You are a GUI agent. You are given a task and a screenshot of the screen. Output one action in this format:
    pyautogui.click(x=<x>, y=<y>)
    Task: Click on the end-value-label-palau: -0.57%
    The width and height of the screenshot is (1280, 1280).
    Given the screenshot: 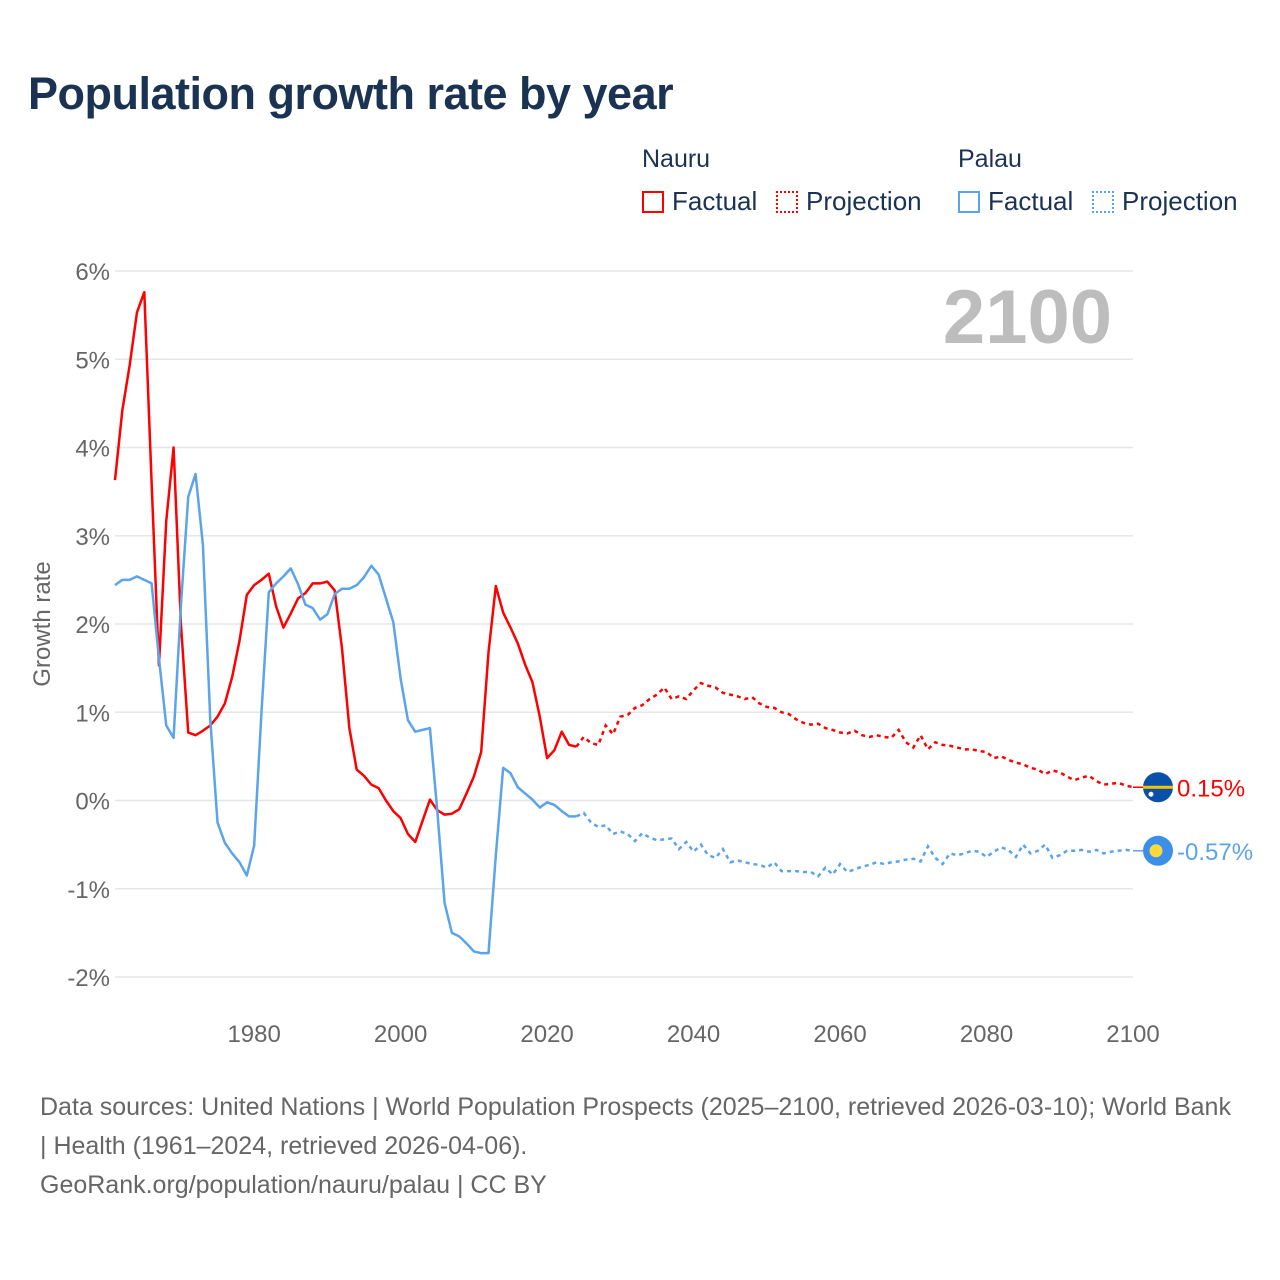 What is the action you would take?
    pyautogui.click(x=1215, y=852)
    